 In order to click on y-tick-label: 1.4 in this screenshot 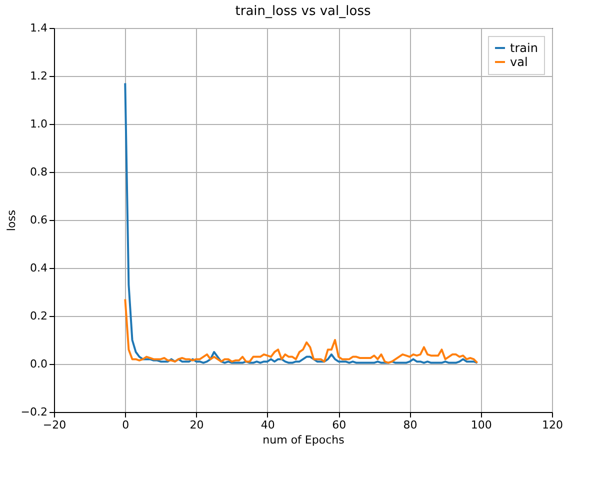, I will do `click(39, 28)`.